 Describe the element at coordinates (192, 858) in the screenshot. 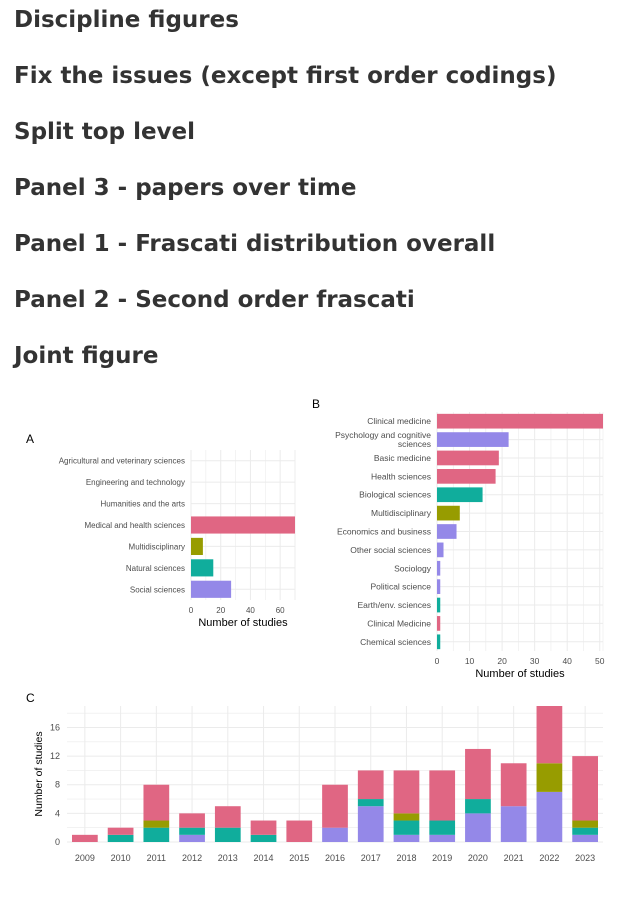

I see `tick-label: 2012` at that location.